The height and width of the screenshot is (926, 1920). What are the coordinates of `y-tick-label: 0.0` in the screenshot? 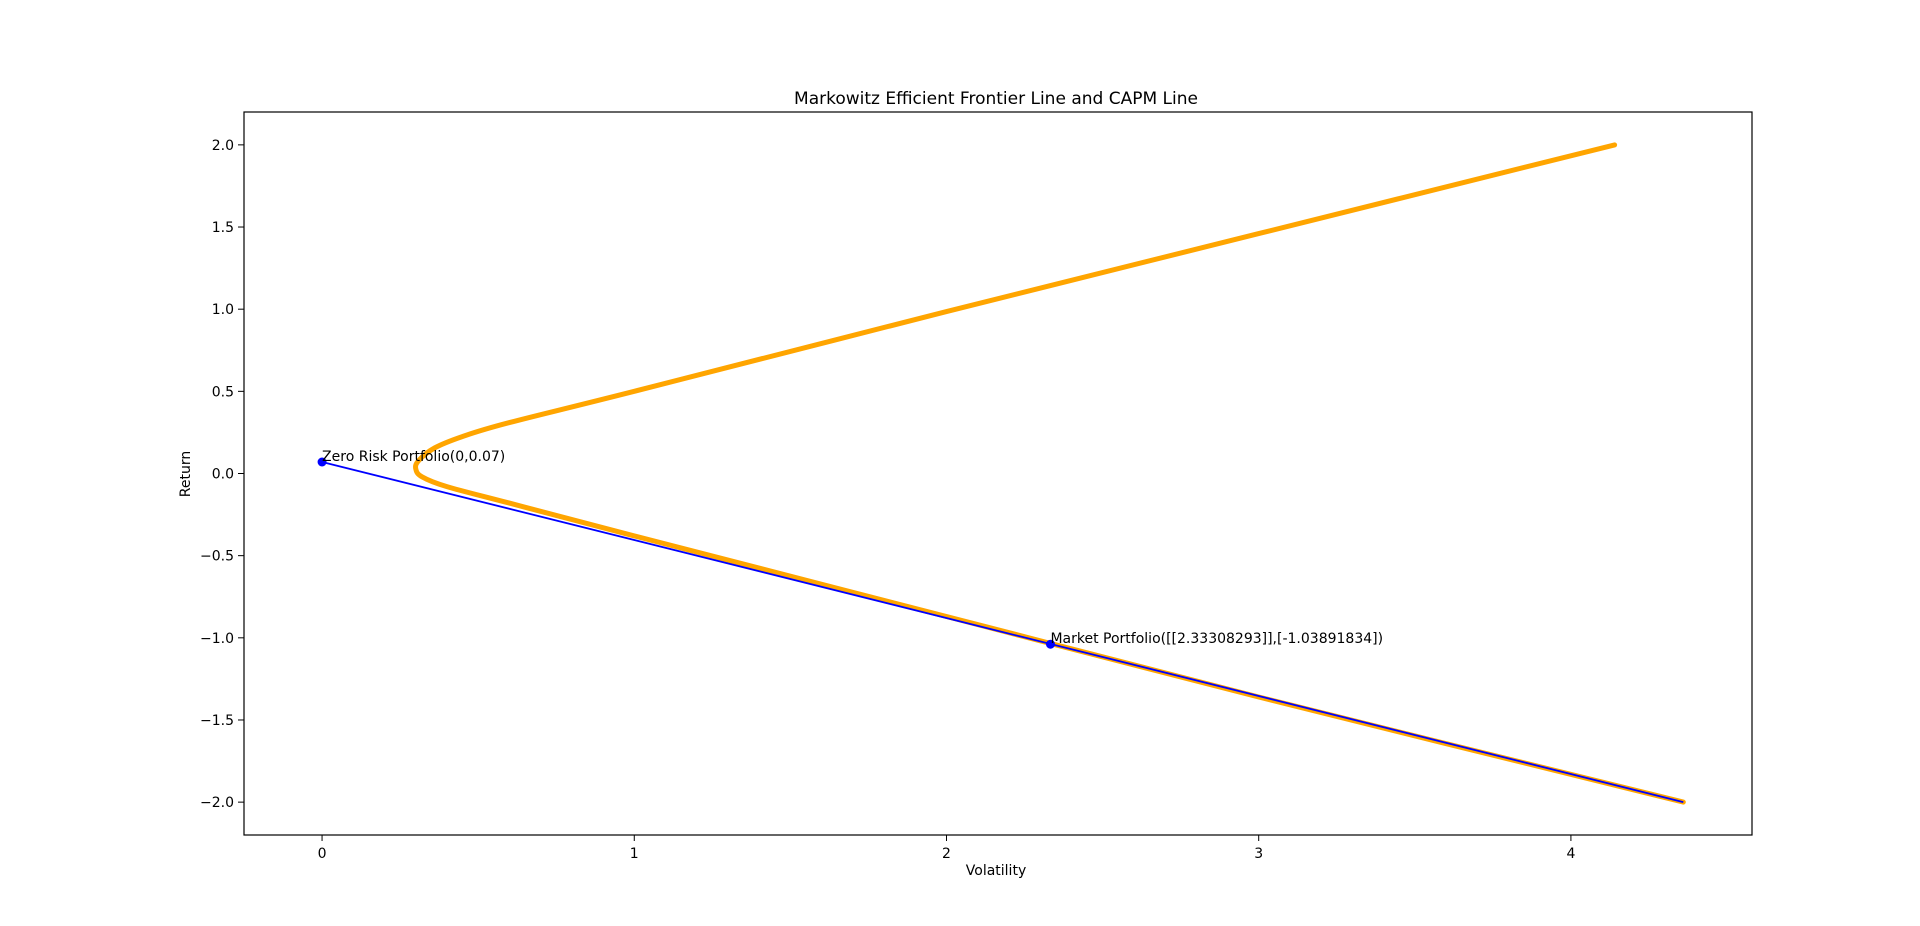 It's located at (223, 475).